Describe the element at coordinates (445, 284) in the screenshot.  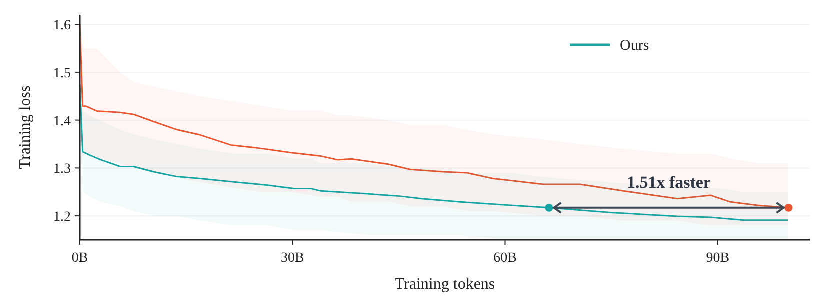
I see `x-axis-title: Training tokens` at that location.